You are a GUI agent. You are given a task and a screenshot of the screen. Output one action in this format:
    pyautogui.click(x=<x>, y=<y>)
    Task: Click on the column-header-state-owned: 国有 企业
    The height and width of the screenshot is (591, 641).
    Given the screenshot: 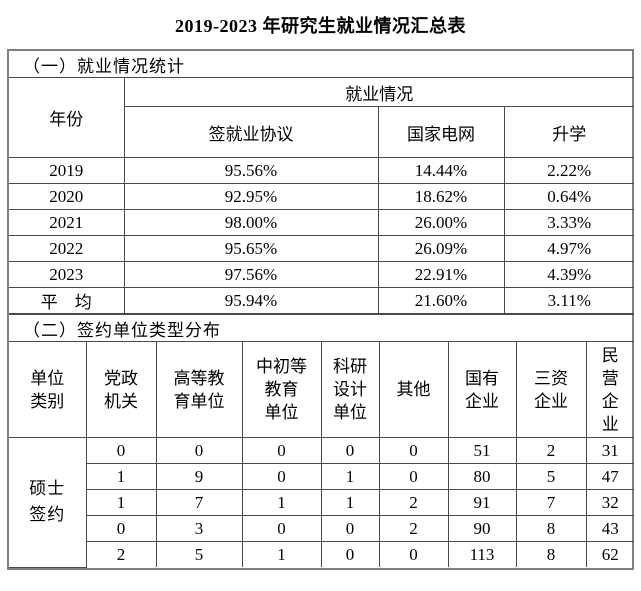 What is the action you would take?
    pyautogui.click(x=482, y=389)
    